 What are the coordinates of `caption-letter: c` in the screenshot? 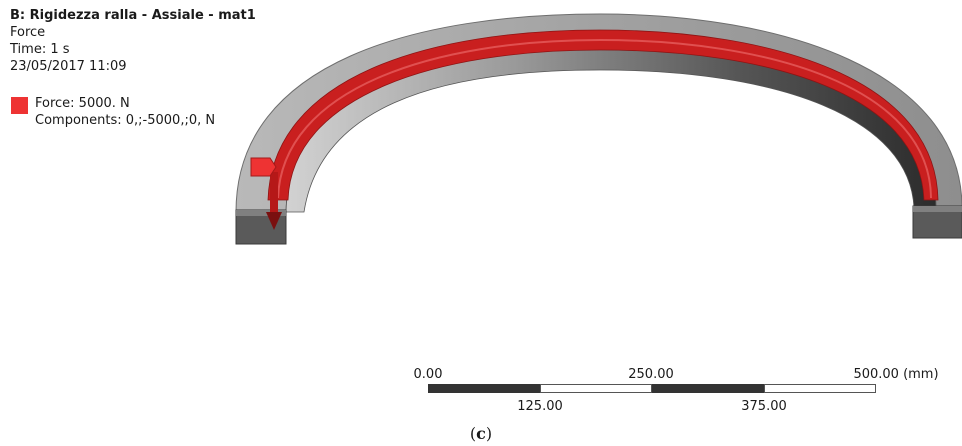 It's located at (481, 433).